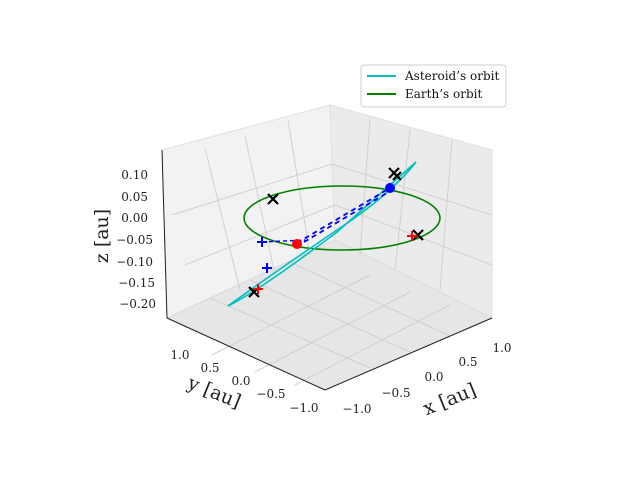  Describe the element at coordinates (134, 175) in the screenshot. I see `z-tick-label: 0.10` at that location.